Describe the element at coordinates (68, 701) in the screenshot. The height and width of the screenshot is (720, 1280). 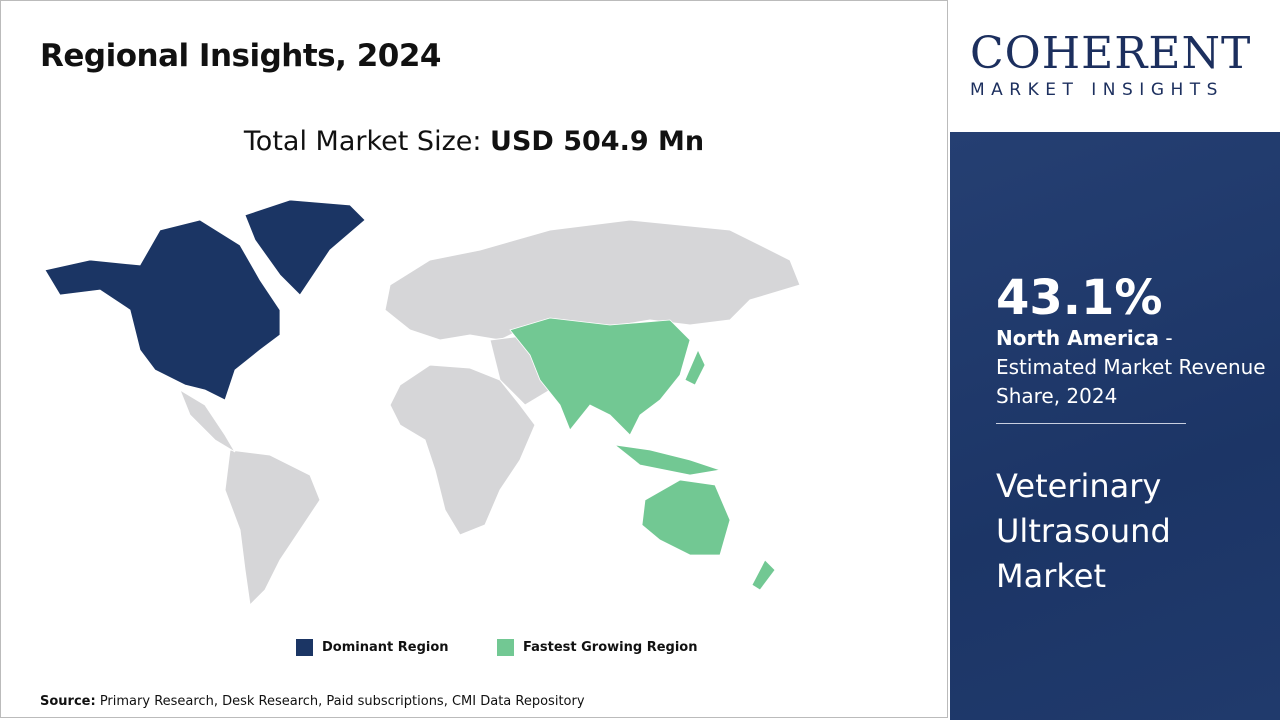
I see `source-label: Source:` at that location.